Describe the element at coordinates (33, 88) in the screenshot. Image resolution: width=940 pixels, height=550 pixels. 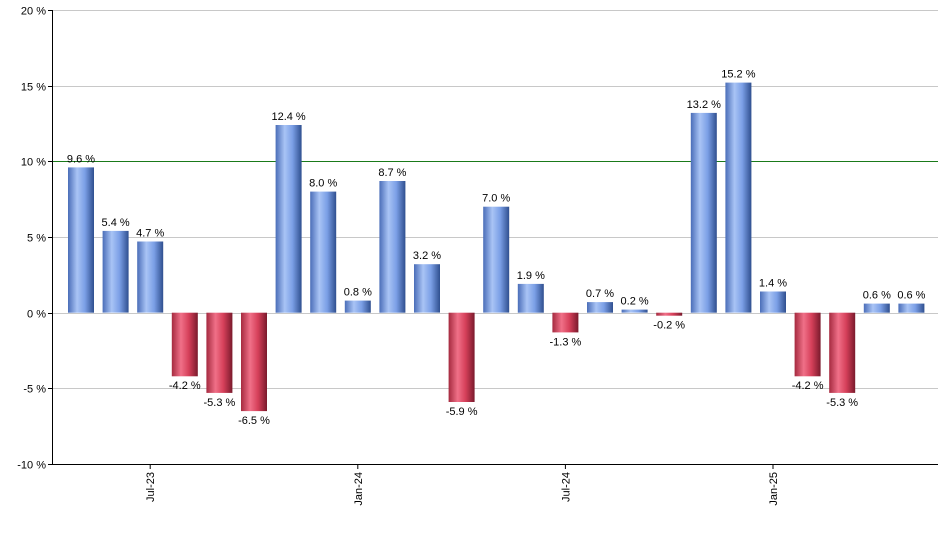
I see `y-tick-label: 15 %` at that location.